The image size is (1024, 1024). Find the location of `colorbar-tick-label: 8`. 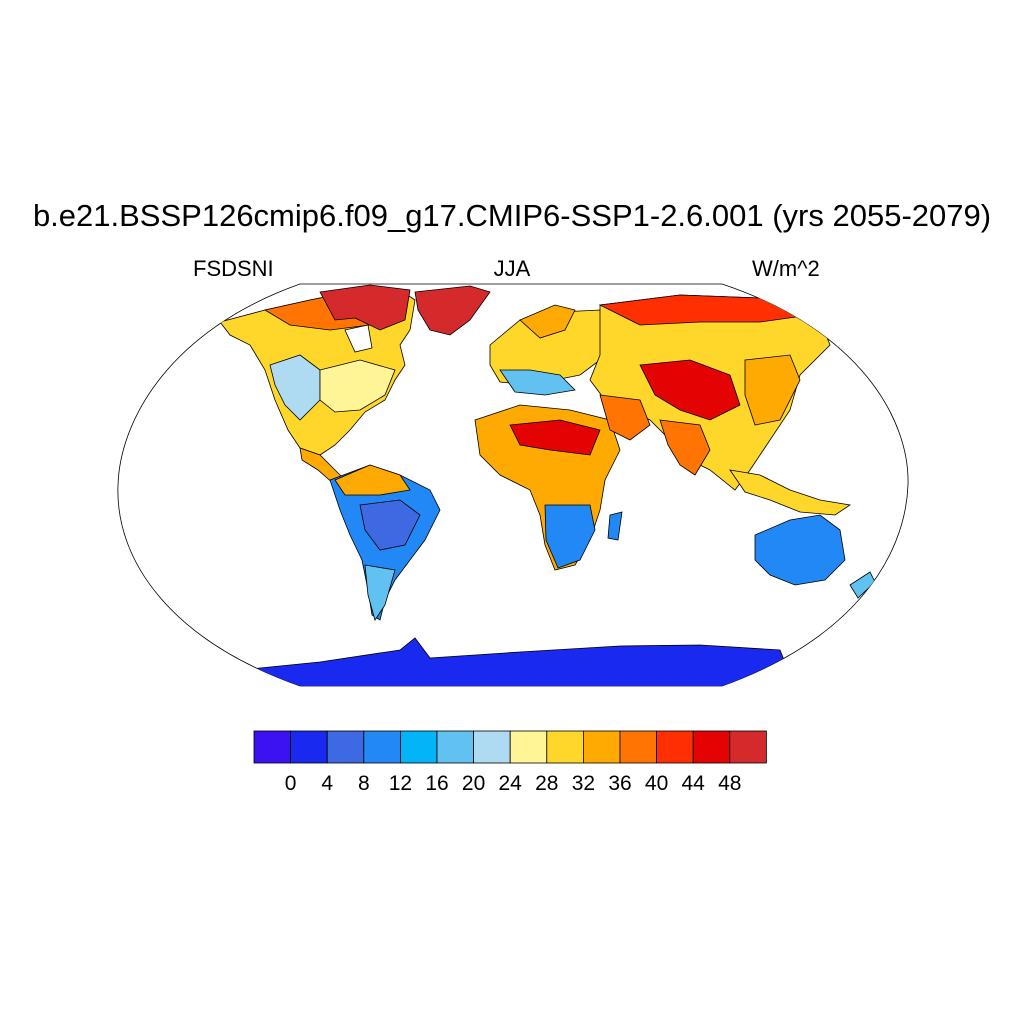

colorbar-tick-label: 8 is located at coordinates (363, 783).